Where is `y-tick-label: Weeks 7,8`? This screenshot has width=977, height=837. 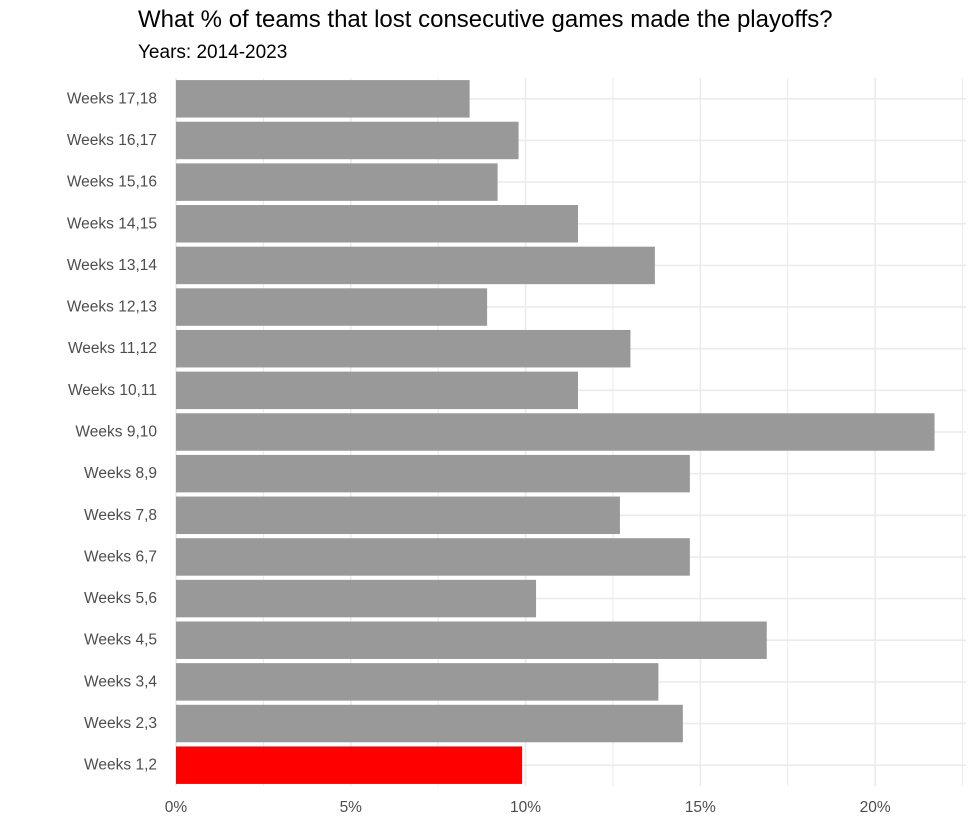 y-tick-label: Weeks 7,8 is located at coordinates (120, 515).